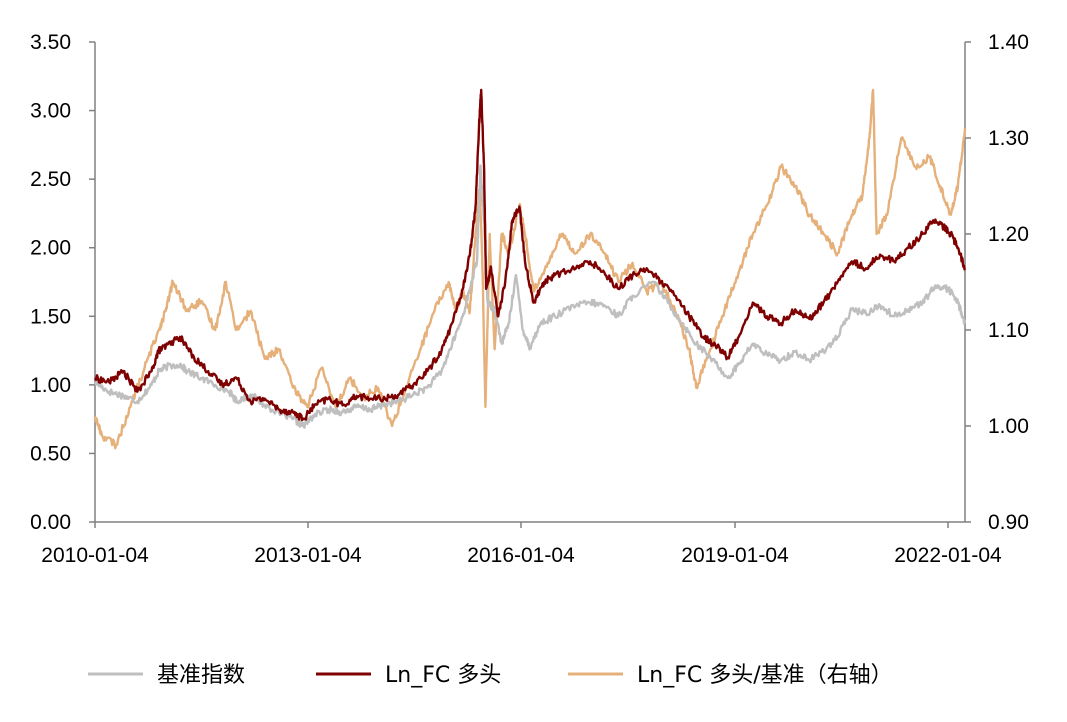  What do you see at coordinates (521, 555) in the screenshot?
I see `x-tick-label: 2016-01-04` at bounding box center [521, 555].